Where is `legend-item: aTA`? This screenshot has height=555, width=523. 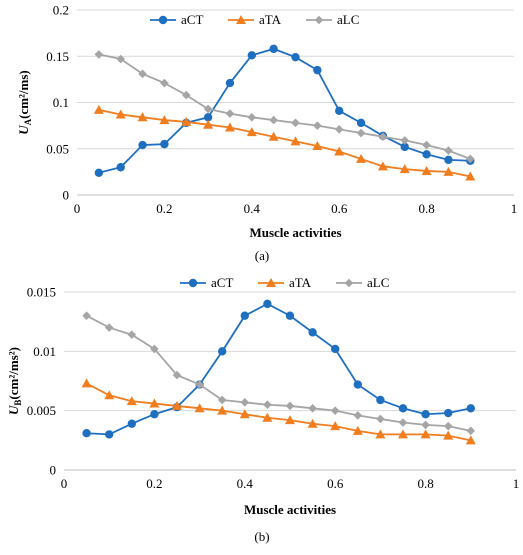
legend-item: aTA is located at coordinates (255, 19).